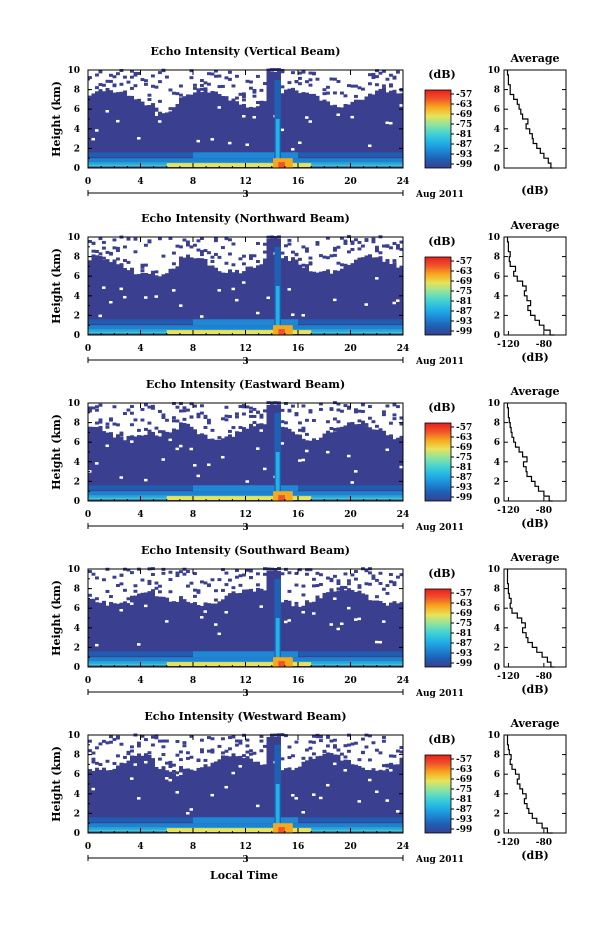 Image resolution: width=616 pixels, height=929 pixels. Describe the element at coordinates (464, 800) in the screenshot. I see `colorbar-tick-label: -81` at that location.